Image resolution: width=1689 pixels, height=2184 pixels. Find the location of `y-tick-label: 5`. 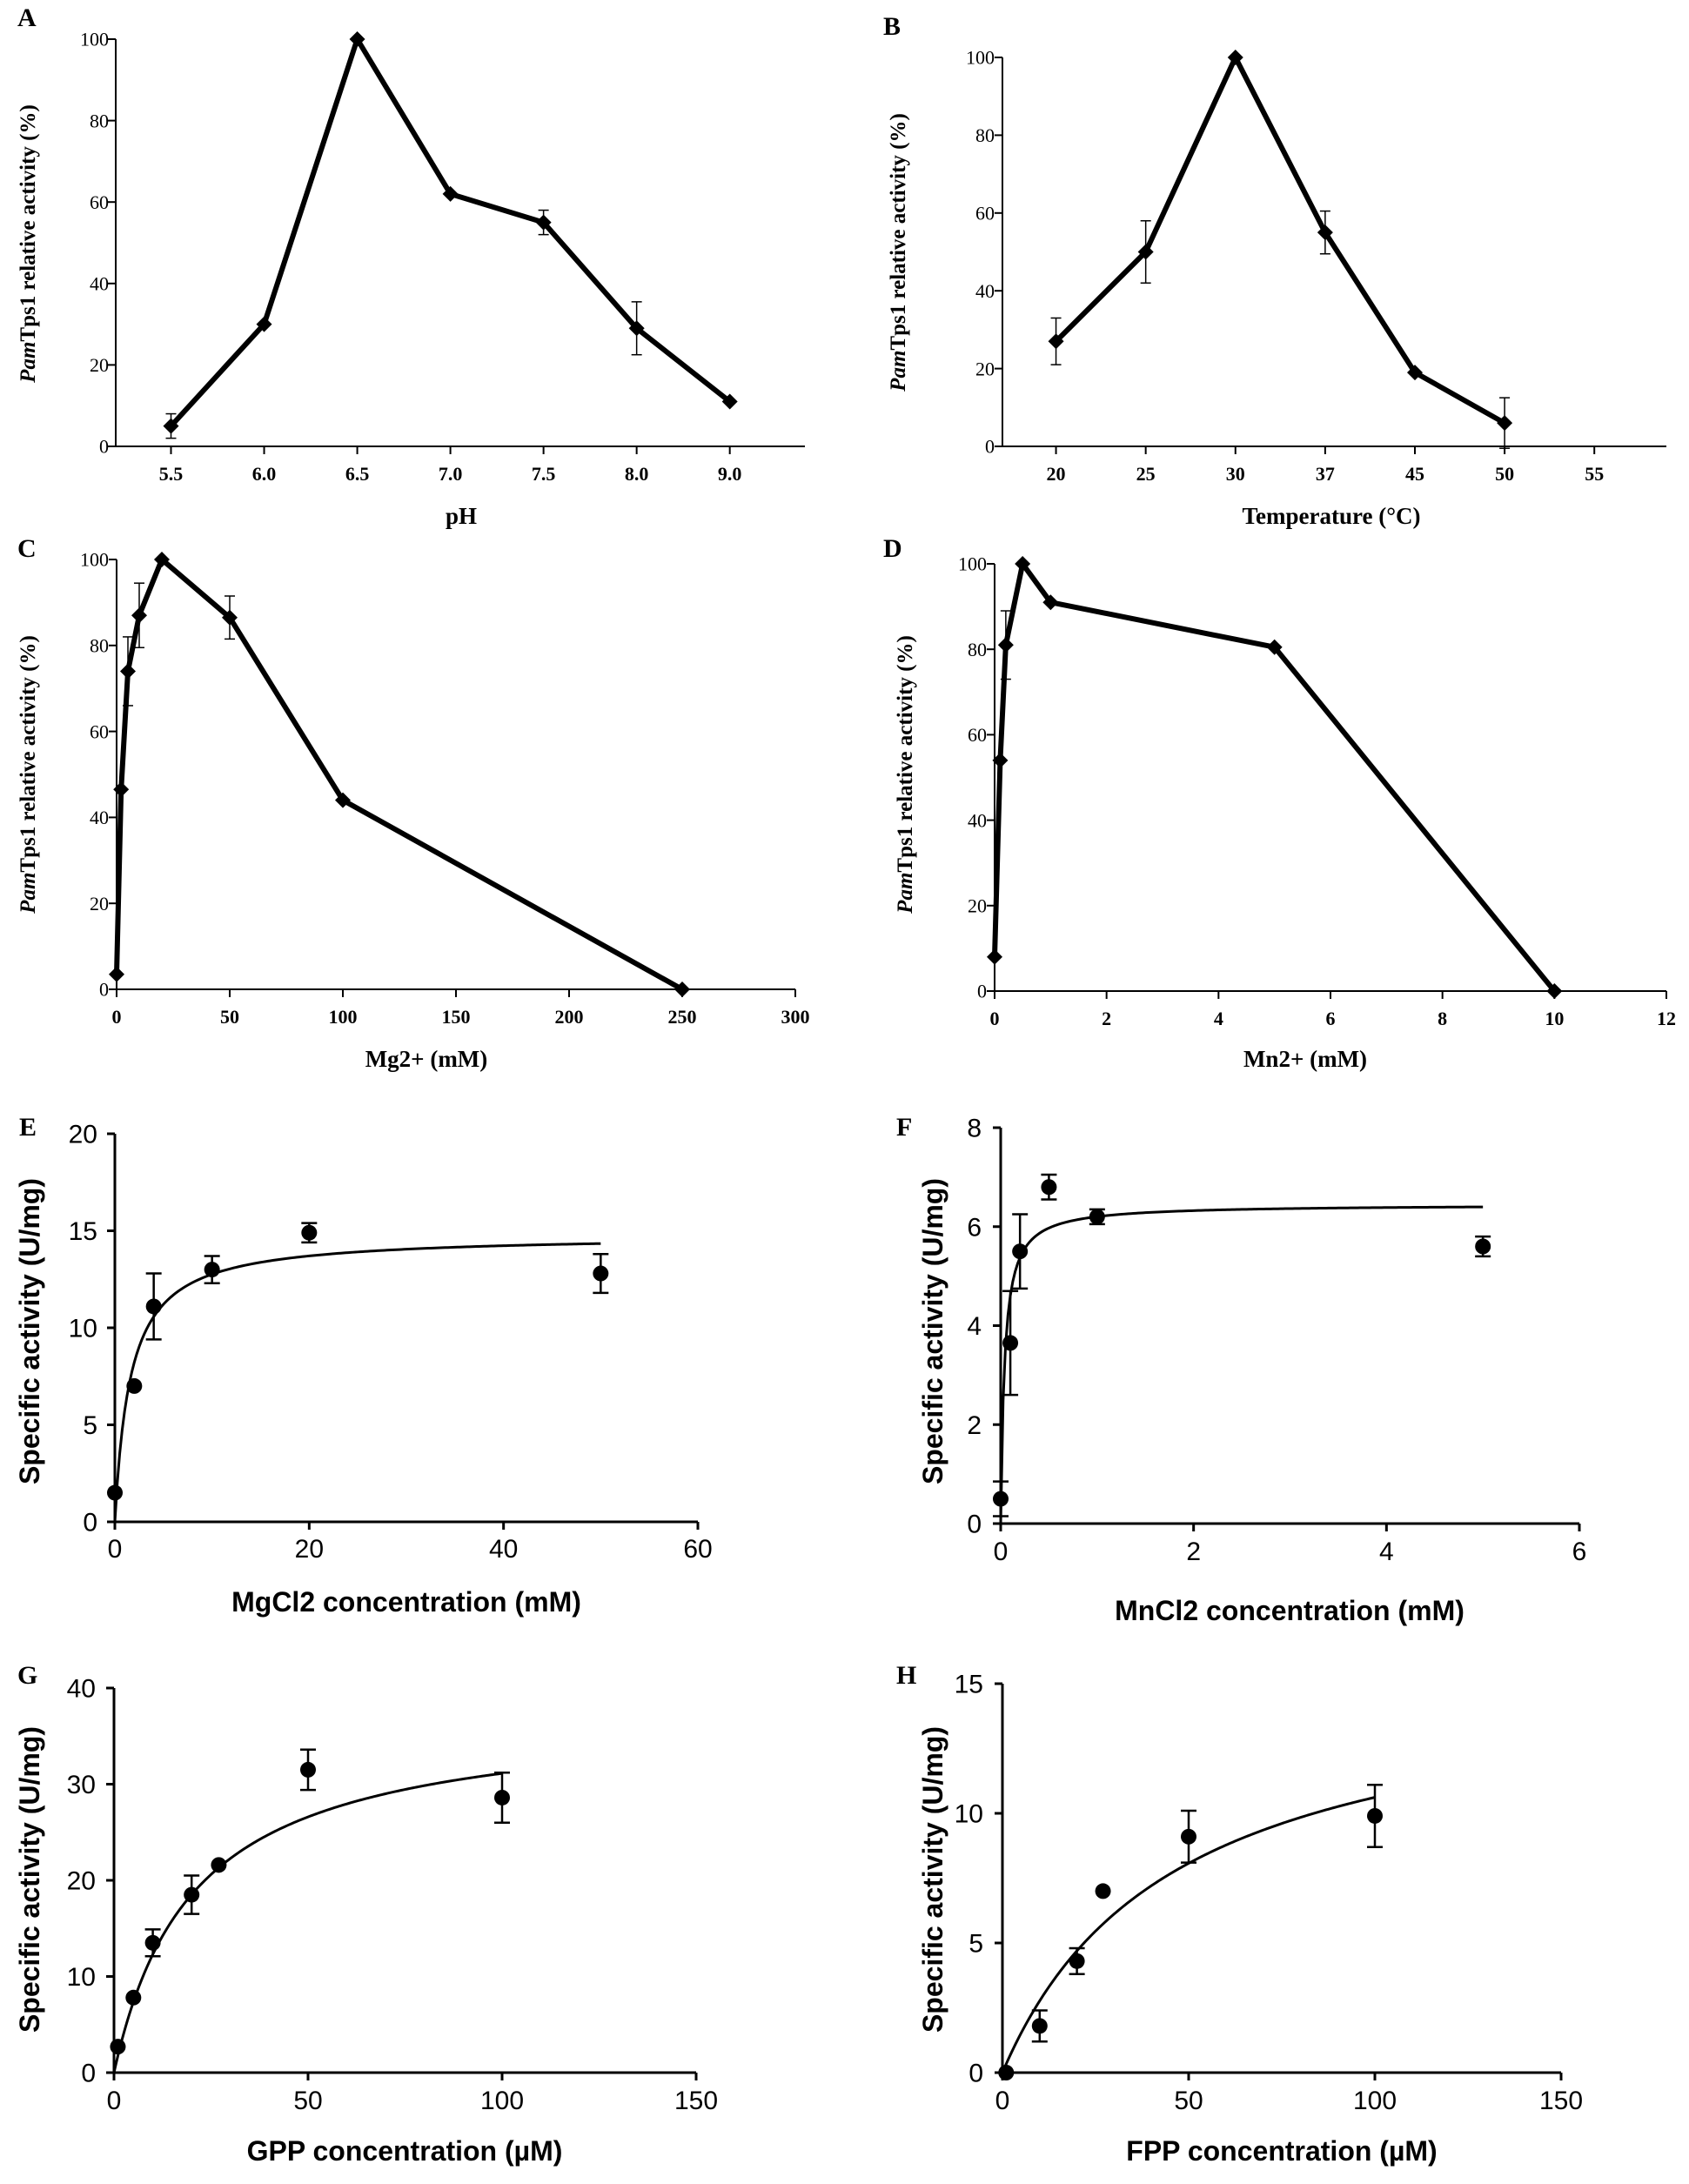

y-tick-label: 5 is located at coordinates (90, 1425).